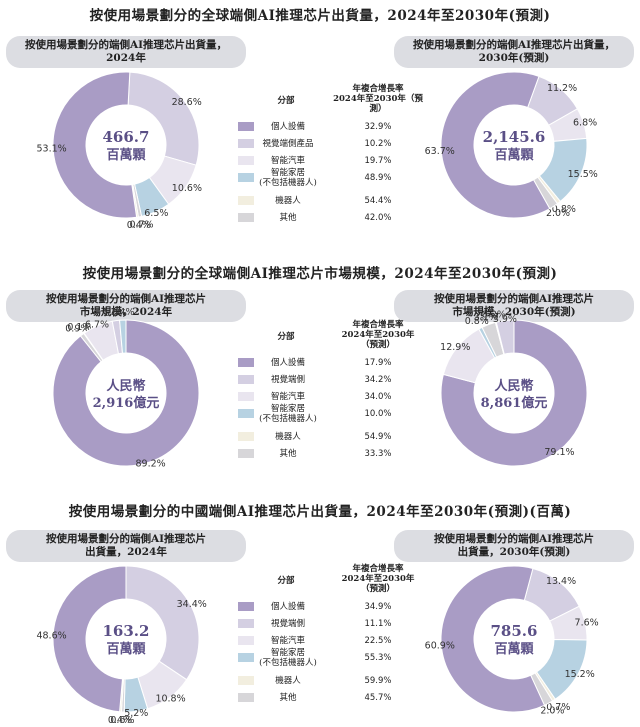  Describe the element at coordinates (587, 622) in the screenshot. I see `pie-data-label: 7.6%` at that location.